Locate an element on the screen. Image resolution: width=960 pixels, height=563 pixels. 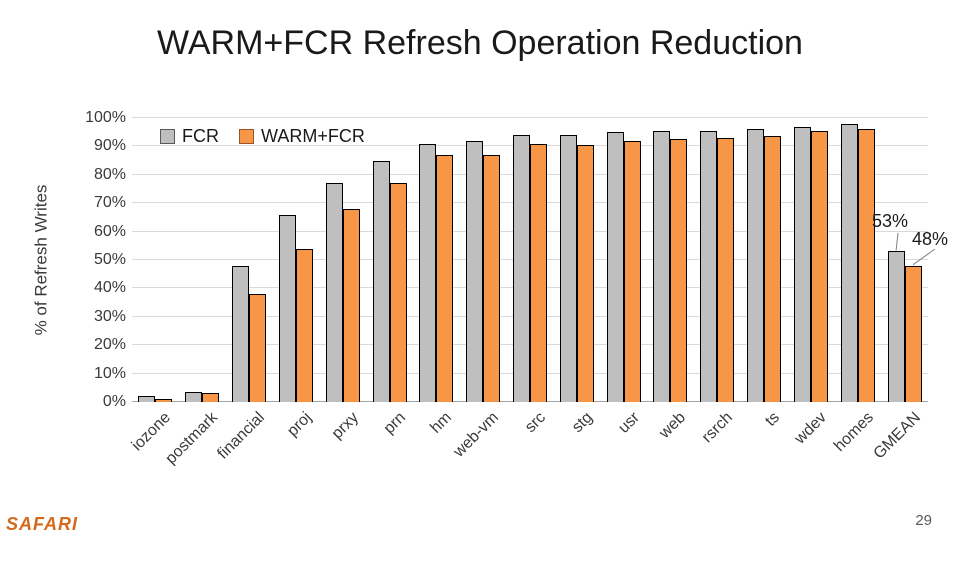
bar-fcr-hm is located at coordinates (428, 273).